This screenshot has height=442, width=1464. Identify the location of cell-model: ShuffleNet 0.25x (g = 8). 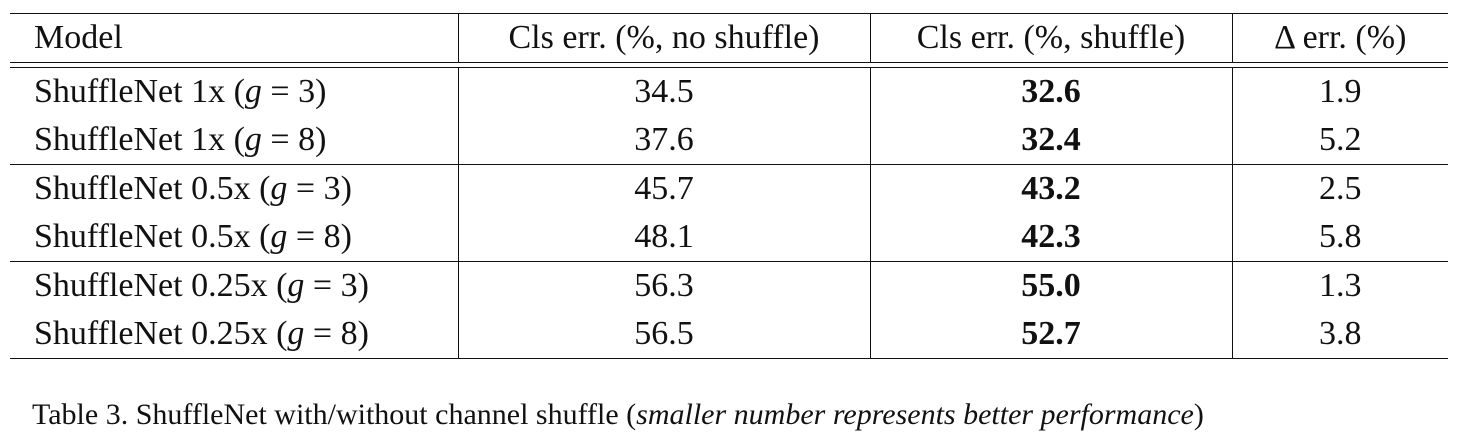
(234, 334).